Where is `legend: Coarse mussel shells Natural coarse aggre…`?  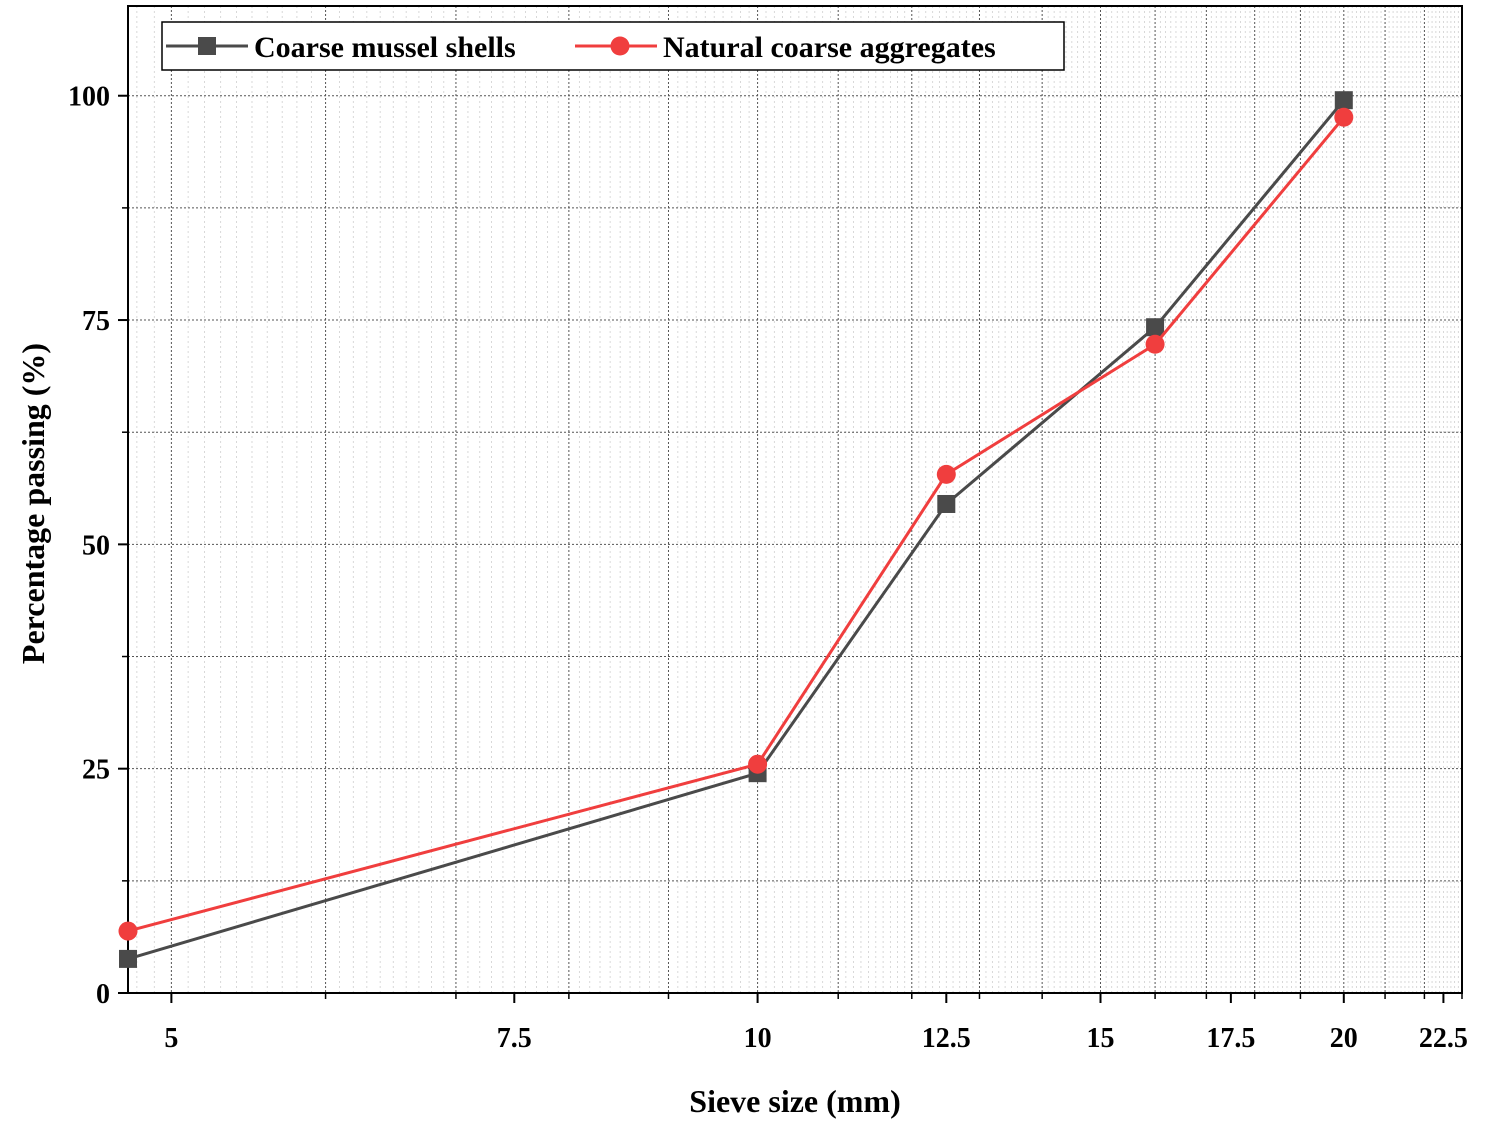 legend: Coarse mussel shells Natural coarse aggre… is located at coordinates (613, 46).